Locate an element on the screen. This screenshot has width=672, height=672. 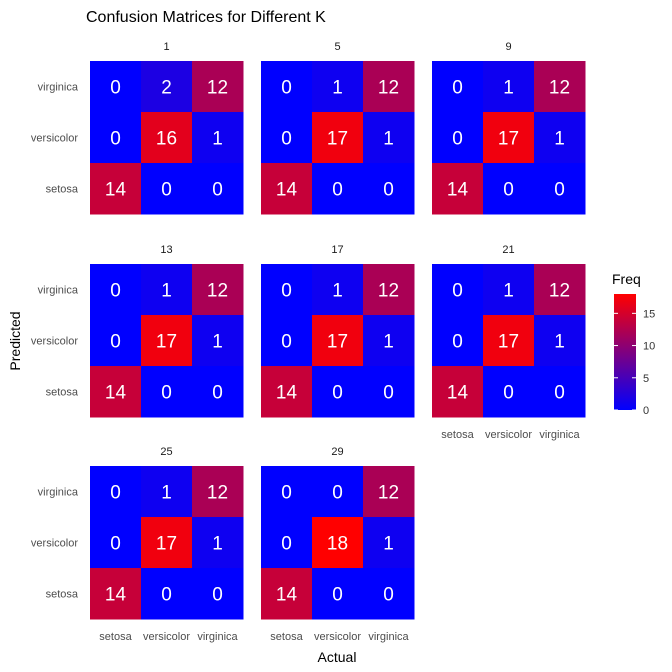
panel-k-29: 29 0 0 12 0 18 1 14 0 0 setosa versicolor virginica is located at coordinates (338, 544).